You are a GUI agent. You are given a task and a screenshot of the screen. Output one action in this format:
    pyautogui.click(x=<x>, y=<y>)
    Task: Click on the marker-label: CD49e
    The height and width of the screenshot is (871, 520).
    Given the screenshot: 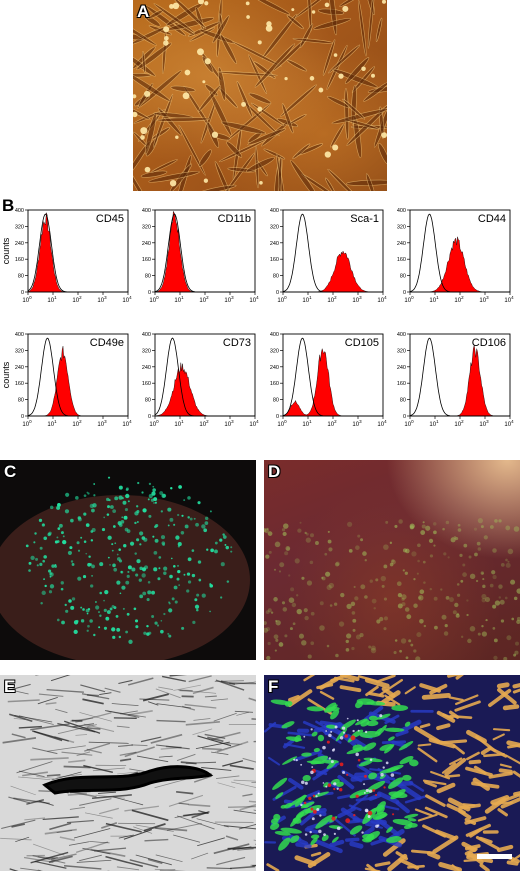 What is the action you would take?
    pyautogui.click(x=107, y=343)
    